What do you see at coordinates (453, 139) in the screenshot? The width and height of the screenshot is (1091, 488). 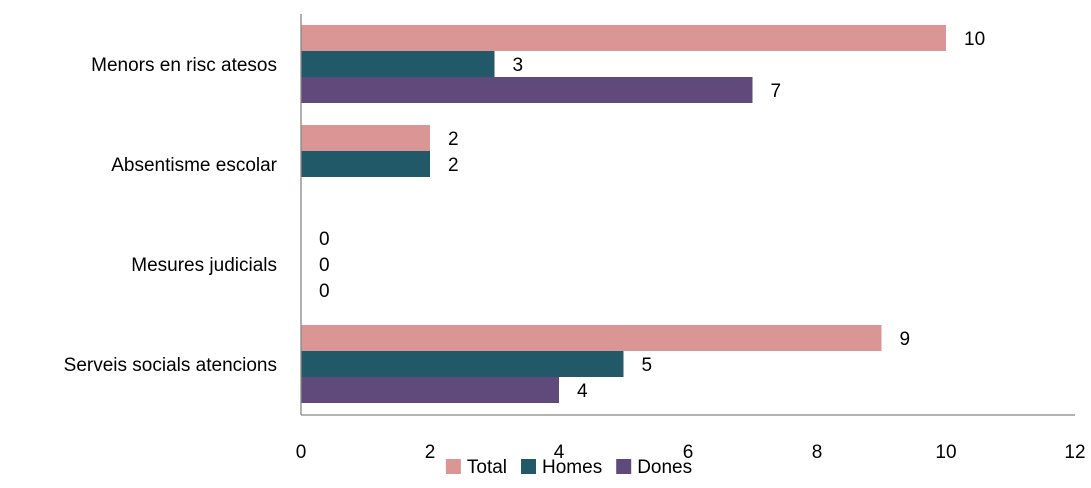 I see `data-label-total-1: 2` at bounding box center [453, 139].